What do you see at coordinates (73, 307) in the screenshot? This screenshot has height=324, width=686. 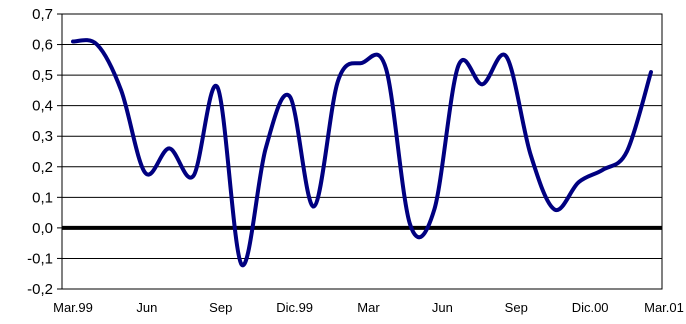 I see `x-tick-label: Mar.99` at bounding box center [73, 307].